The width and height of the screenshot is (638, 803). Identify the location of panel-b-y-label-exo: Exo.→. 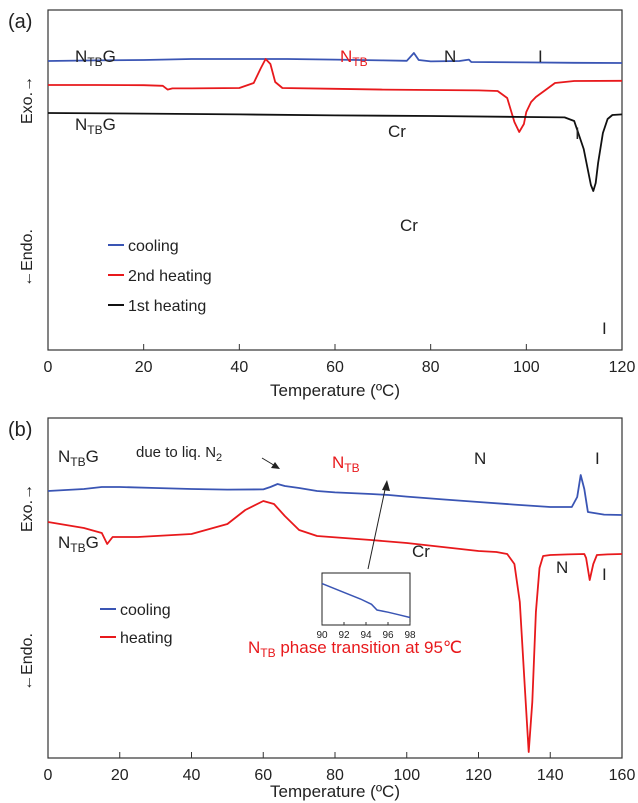
(27, 508).